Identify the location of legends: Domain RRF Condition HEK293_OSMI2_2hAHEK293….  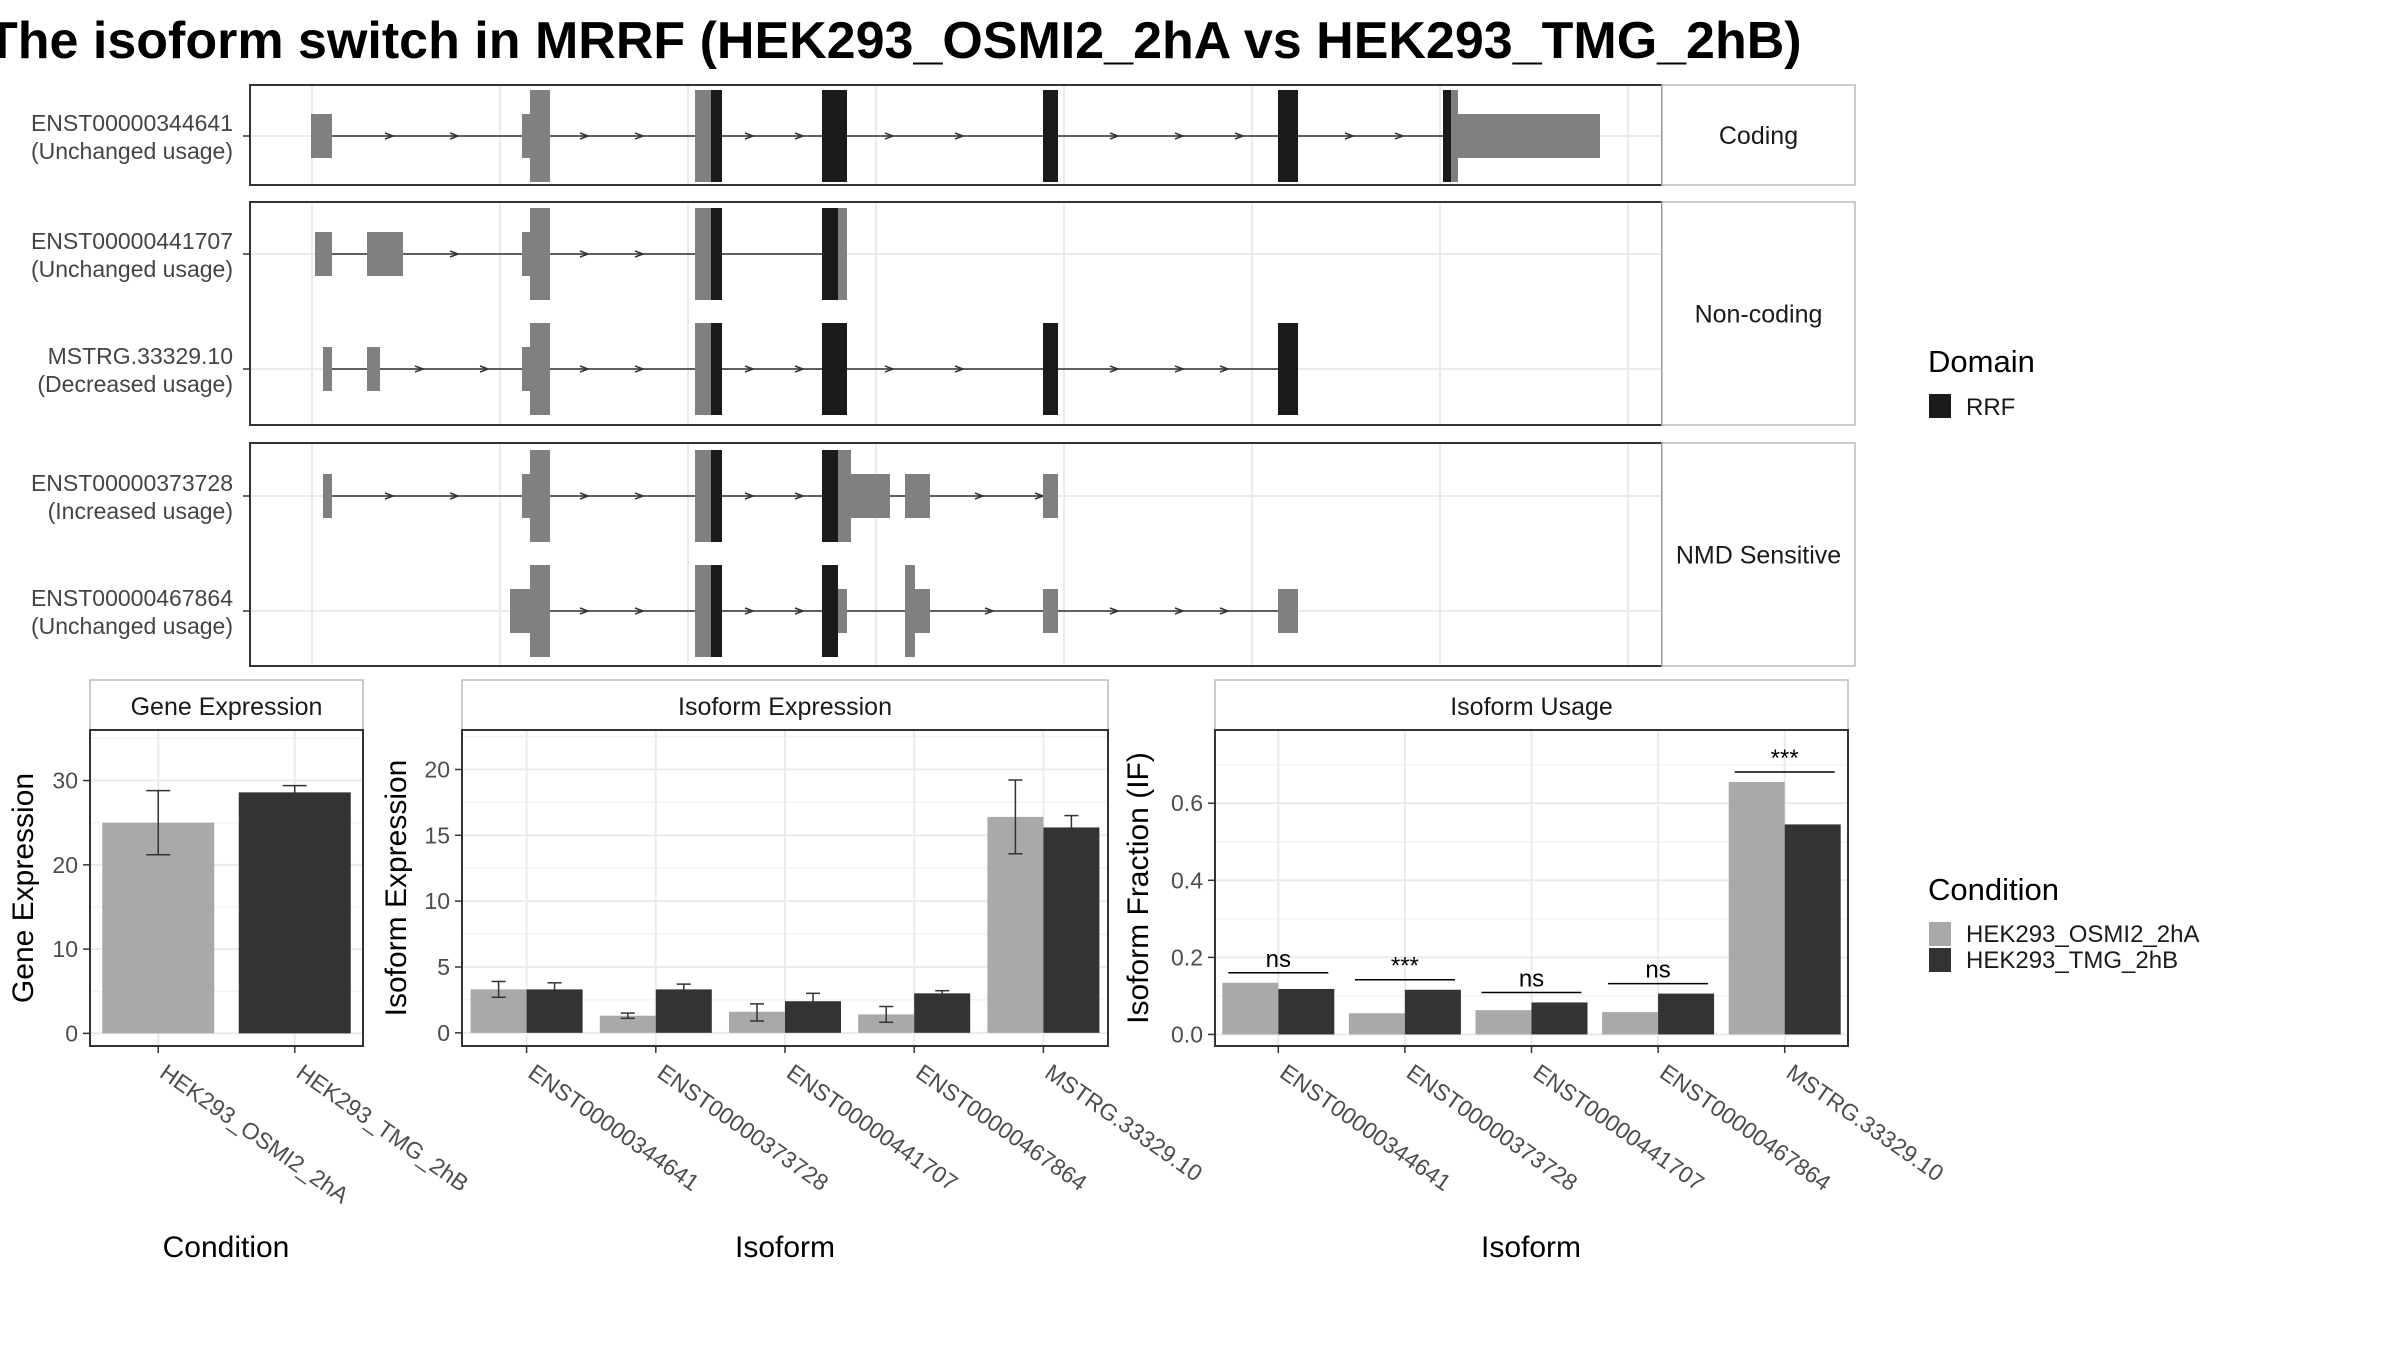
(2063, 659).